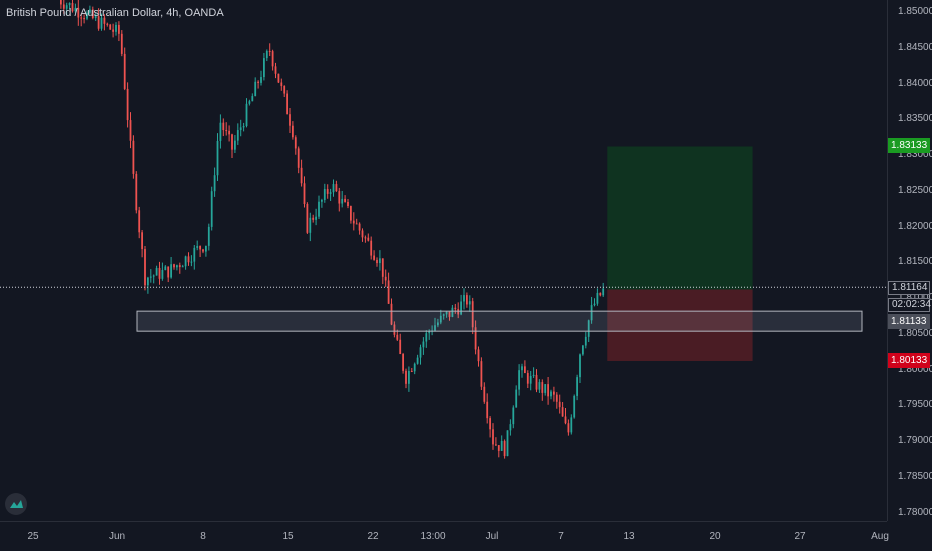 The image size is (932, 551). What do you see at coordinates (915, 154) in the screenshot?
I see `price-tick-label: 1.83000` at bounding box center [915, 154].